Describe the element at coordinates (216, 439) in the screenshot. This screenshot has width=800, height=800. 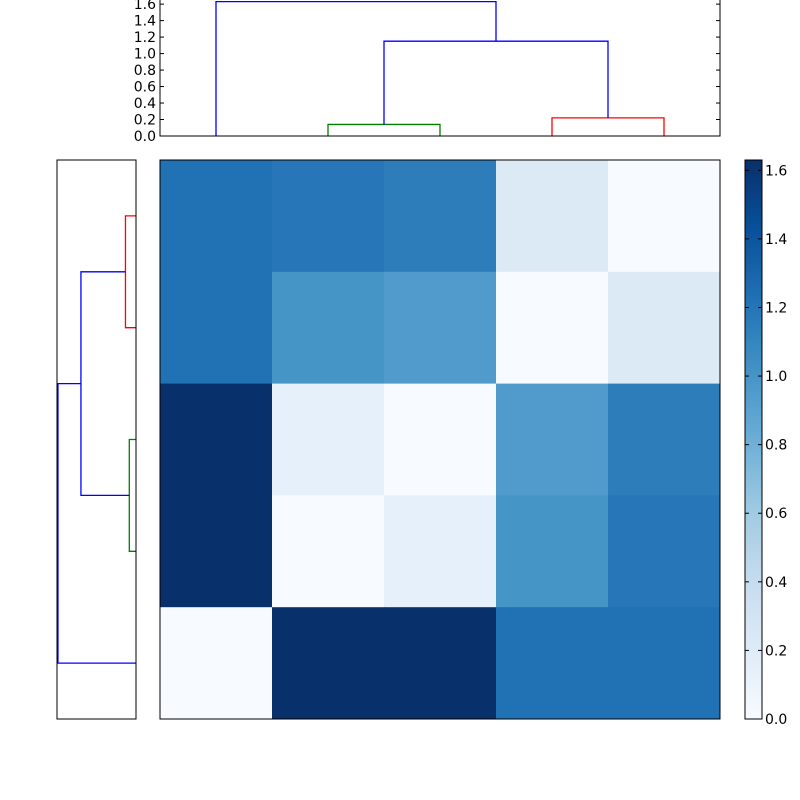
I see `heatmap-cell-r2-c0` at that location.